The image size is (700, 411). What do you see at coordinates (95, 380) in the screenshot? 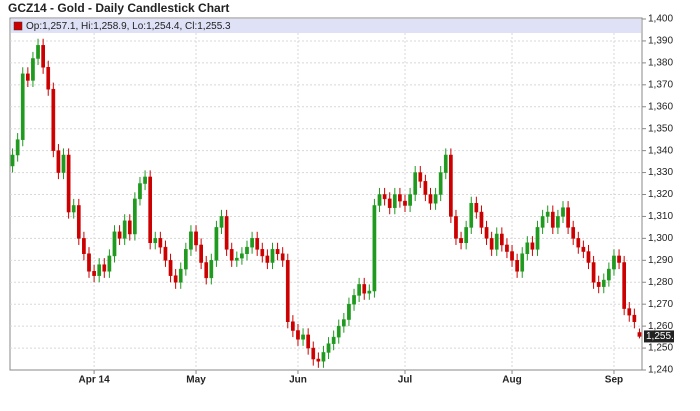
I see `x-tick-label: Apr 14` at bounding box center [95, 380].